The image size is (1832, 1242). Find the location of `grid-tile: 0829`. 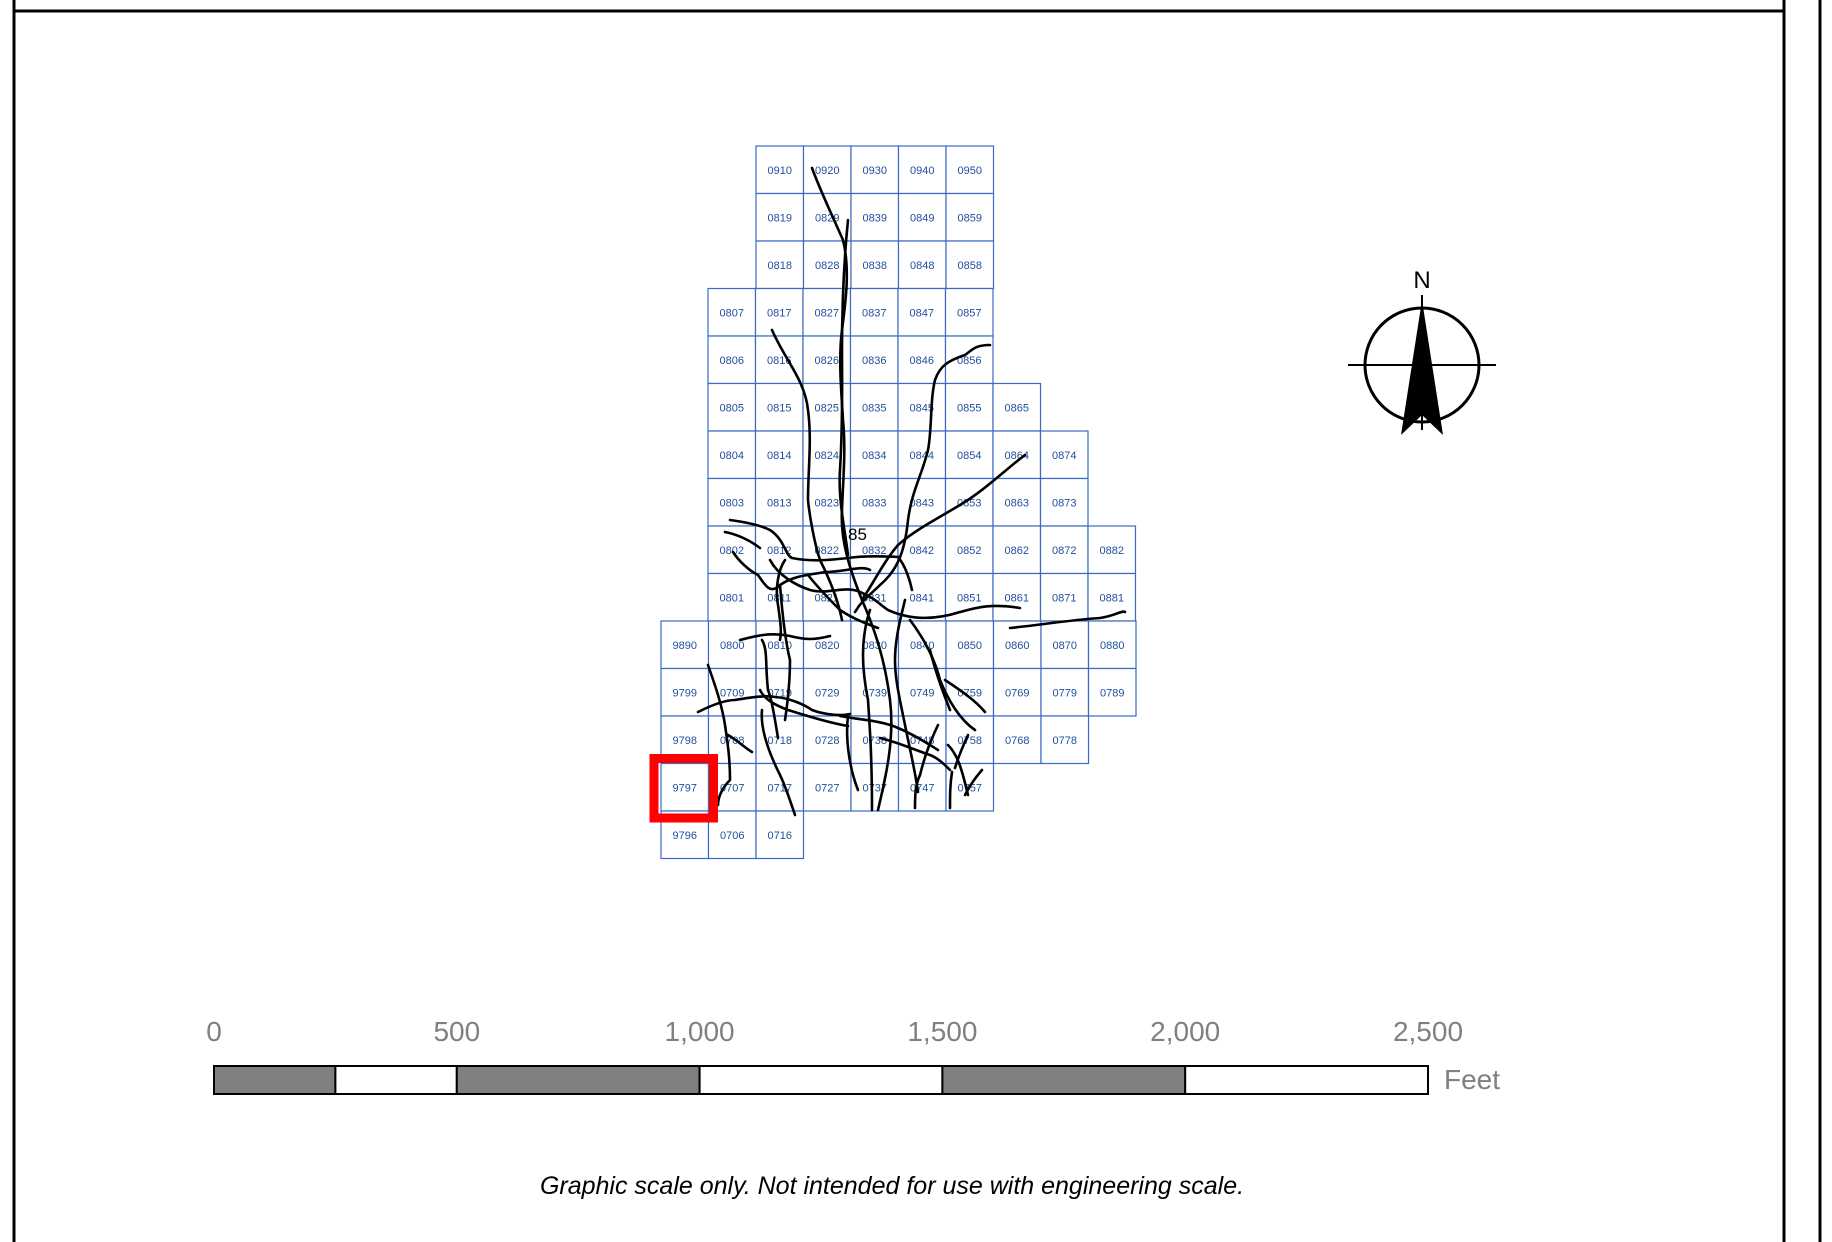

grid-tile: 0829 is located at coordinates (827, 217).